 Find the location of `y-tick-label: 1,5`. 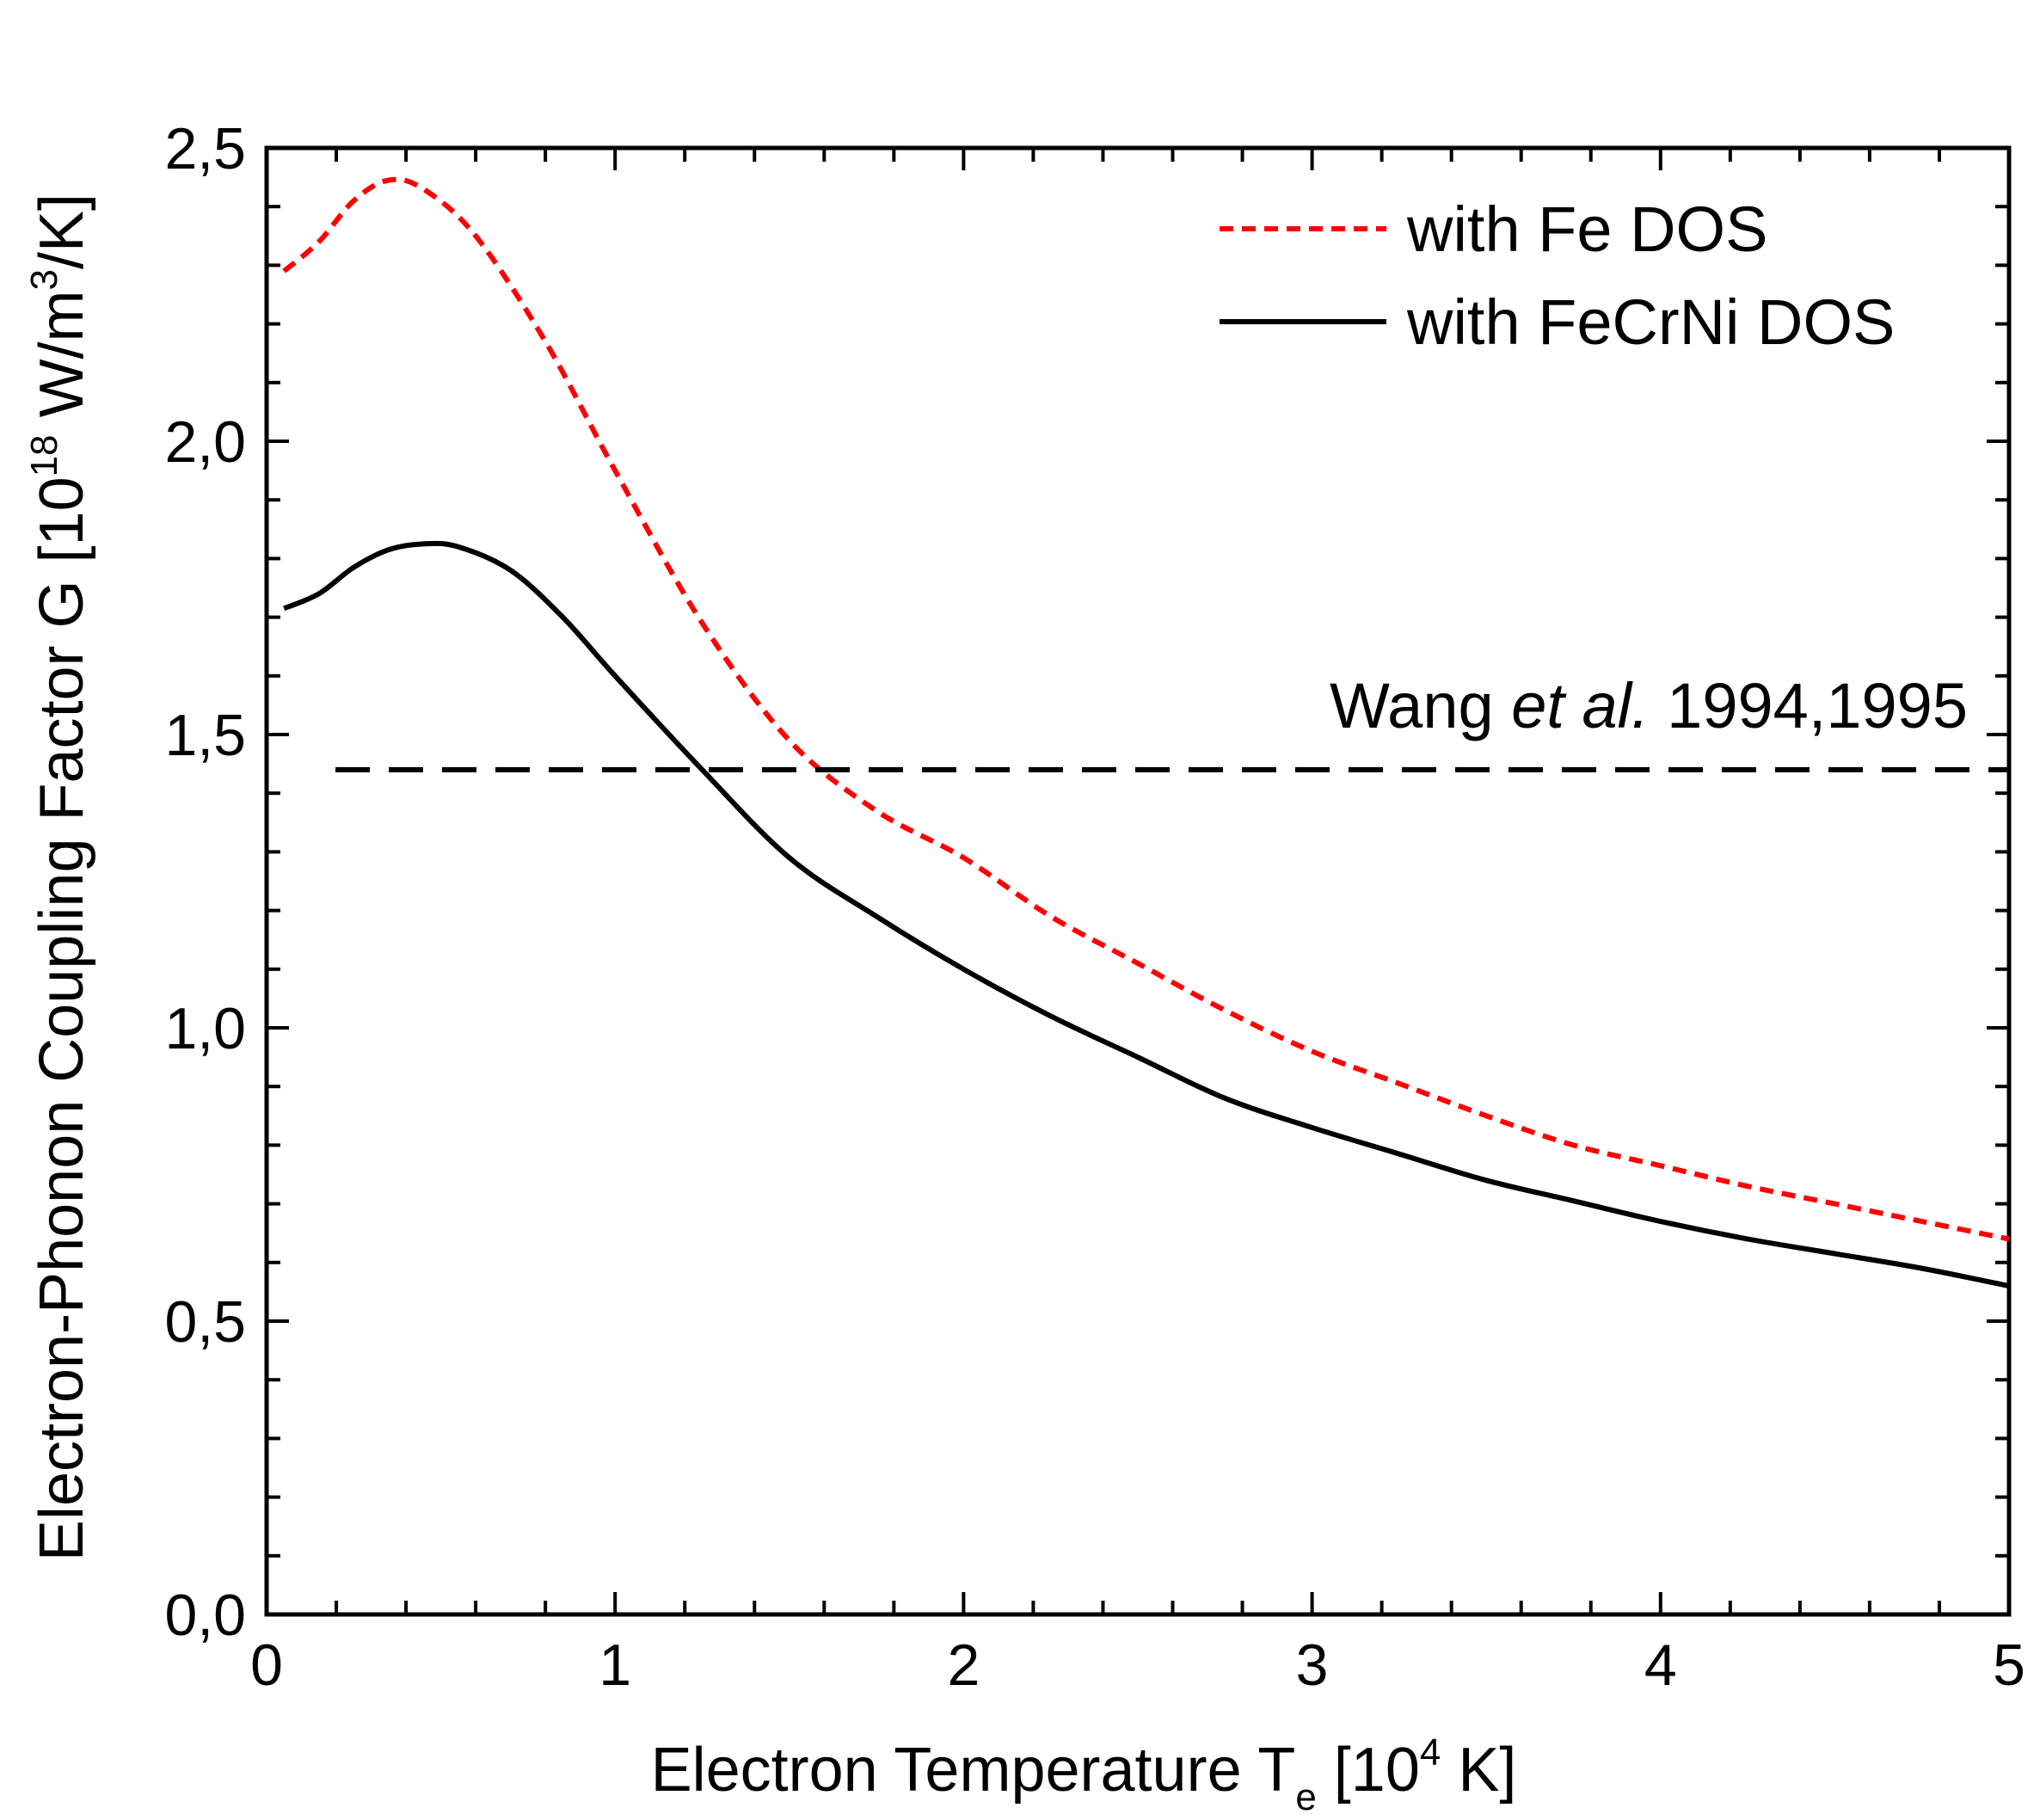

y-tick-label: 1,5 is located at coordinates (205, 736).